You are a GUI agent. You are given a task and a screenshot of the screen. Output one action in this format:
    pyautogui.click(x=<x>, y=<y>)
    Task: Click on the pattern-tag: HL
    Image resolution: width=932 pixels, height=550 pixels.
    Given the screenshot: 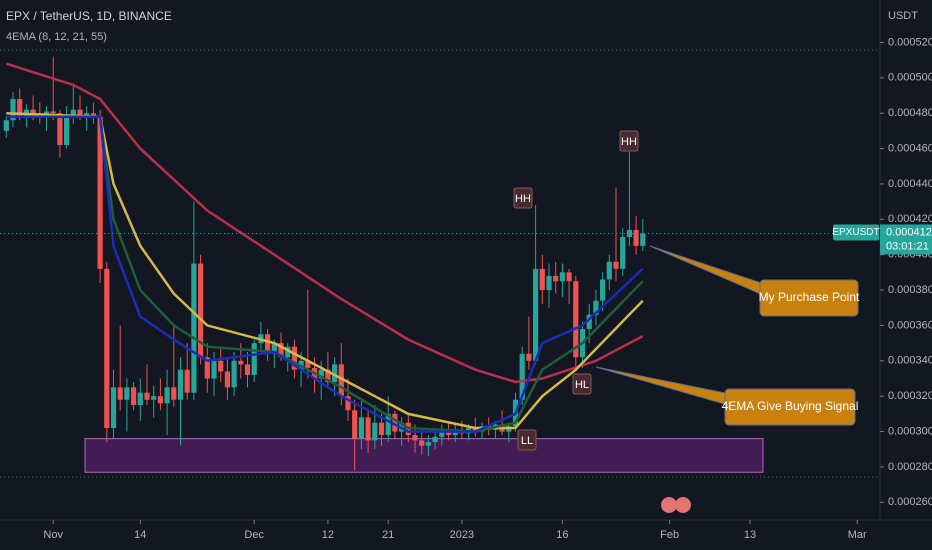 What is the action you would take?
    pyautogui.click(x=582, y=385)
    